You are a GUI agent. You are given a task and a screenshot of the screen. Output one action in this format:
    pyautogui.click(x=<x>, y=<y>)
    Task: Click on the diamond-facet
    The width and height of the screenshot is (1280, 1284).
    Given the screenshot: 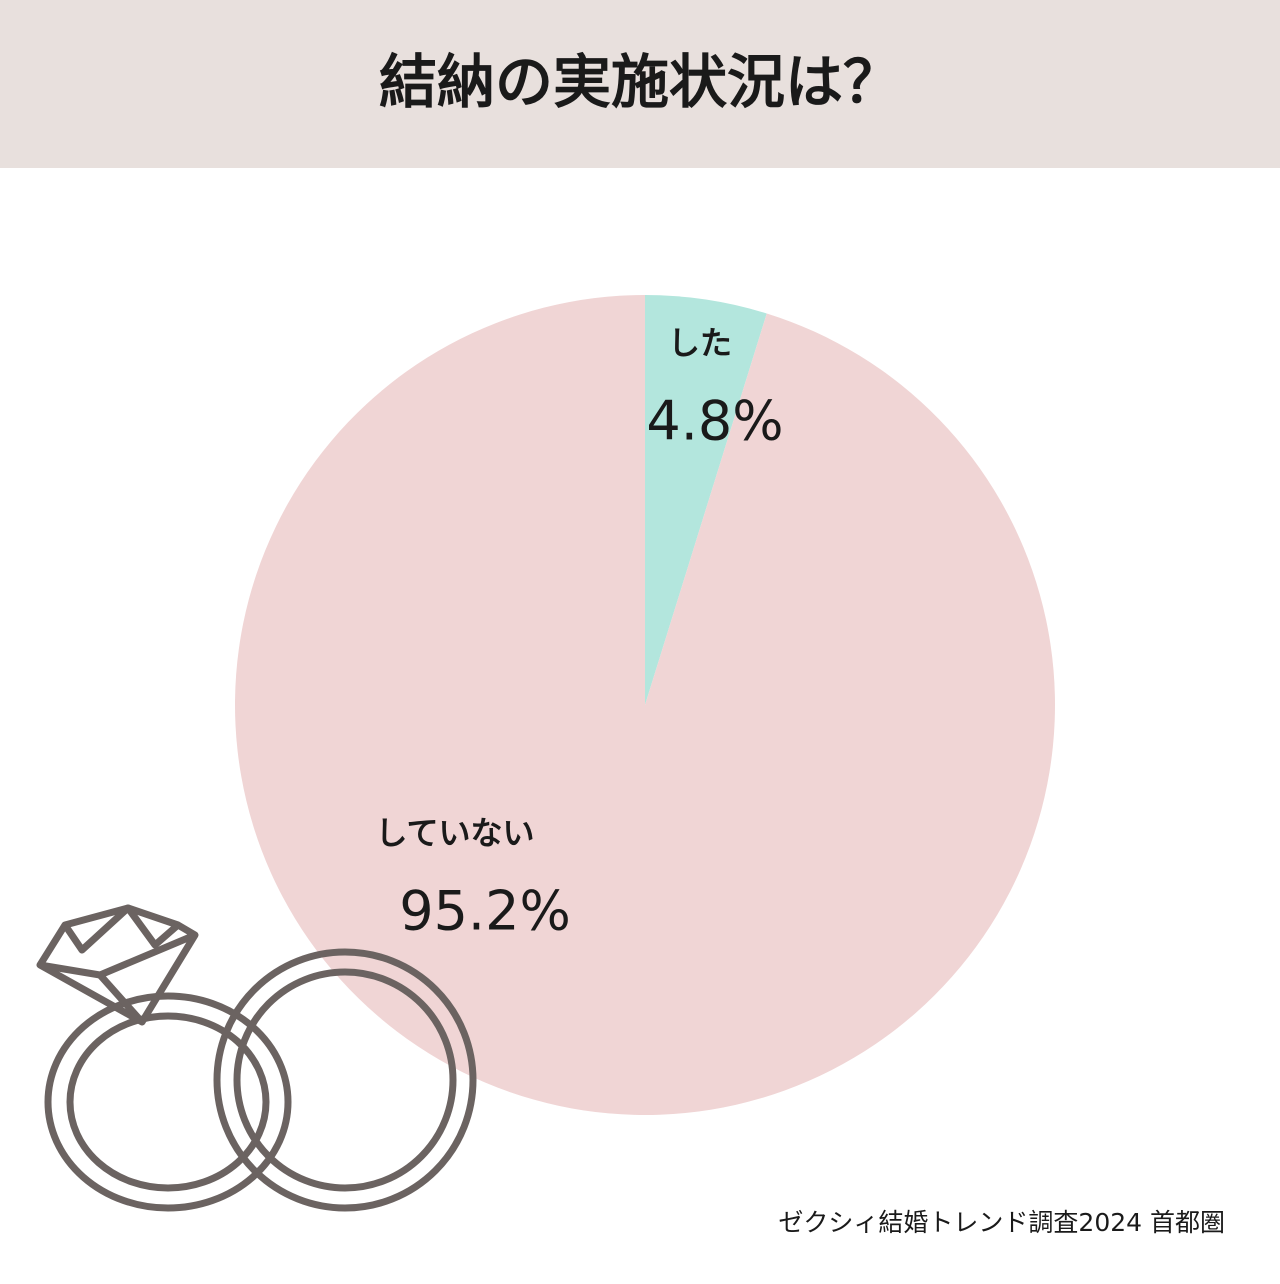 What is the action you would take?
    pyautogui.click(x=121, y=998)
    